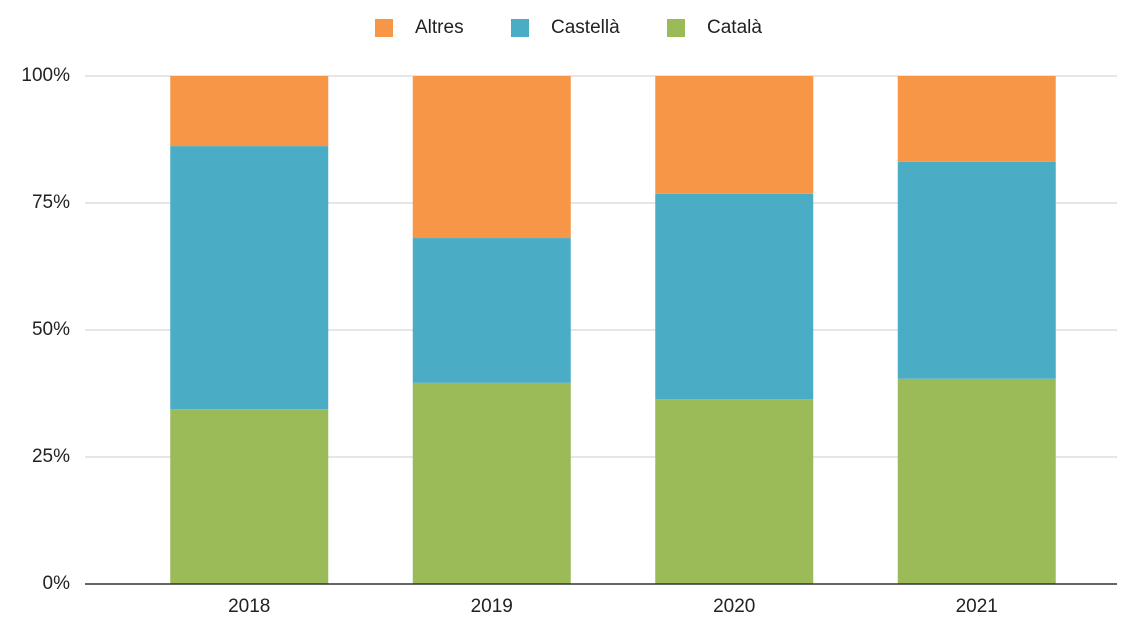  Describe the element at coordinates (492, 606) in the screenshot. I see `x-tick-label: 2019` at that location.